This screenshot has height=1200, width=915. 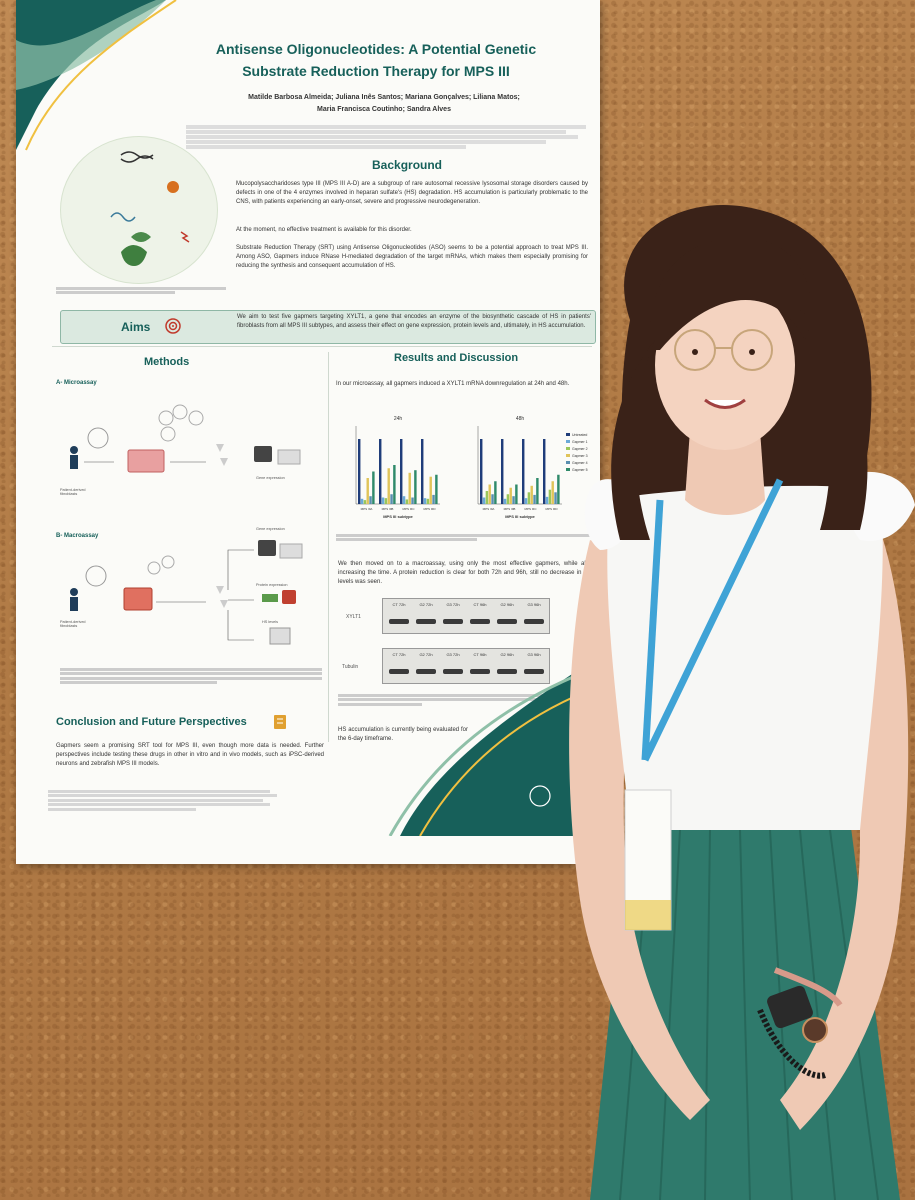 I want to click on macroassay-diagram, so click(x=186, y=592).